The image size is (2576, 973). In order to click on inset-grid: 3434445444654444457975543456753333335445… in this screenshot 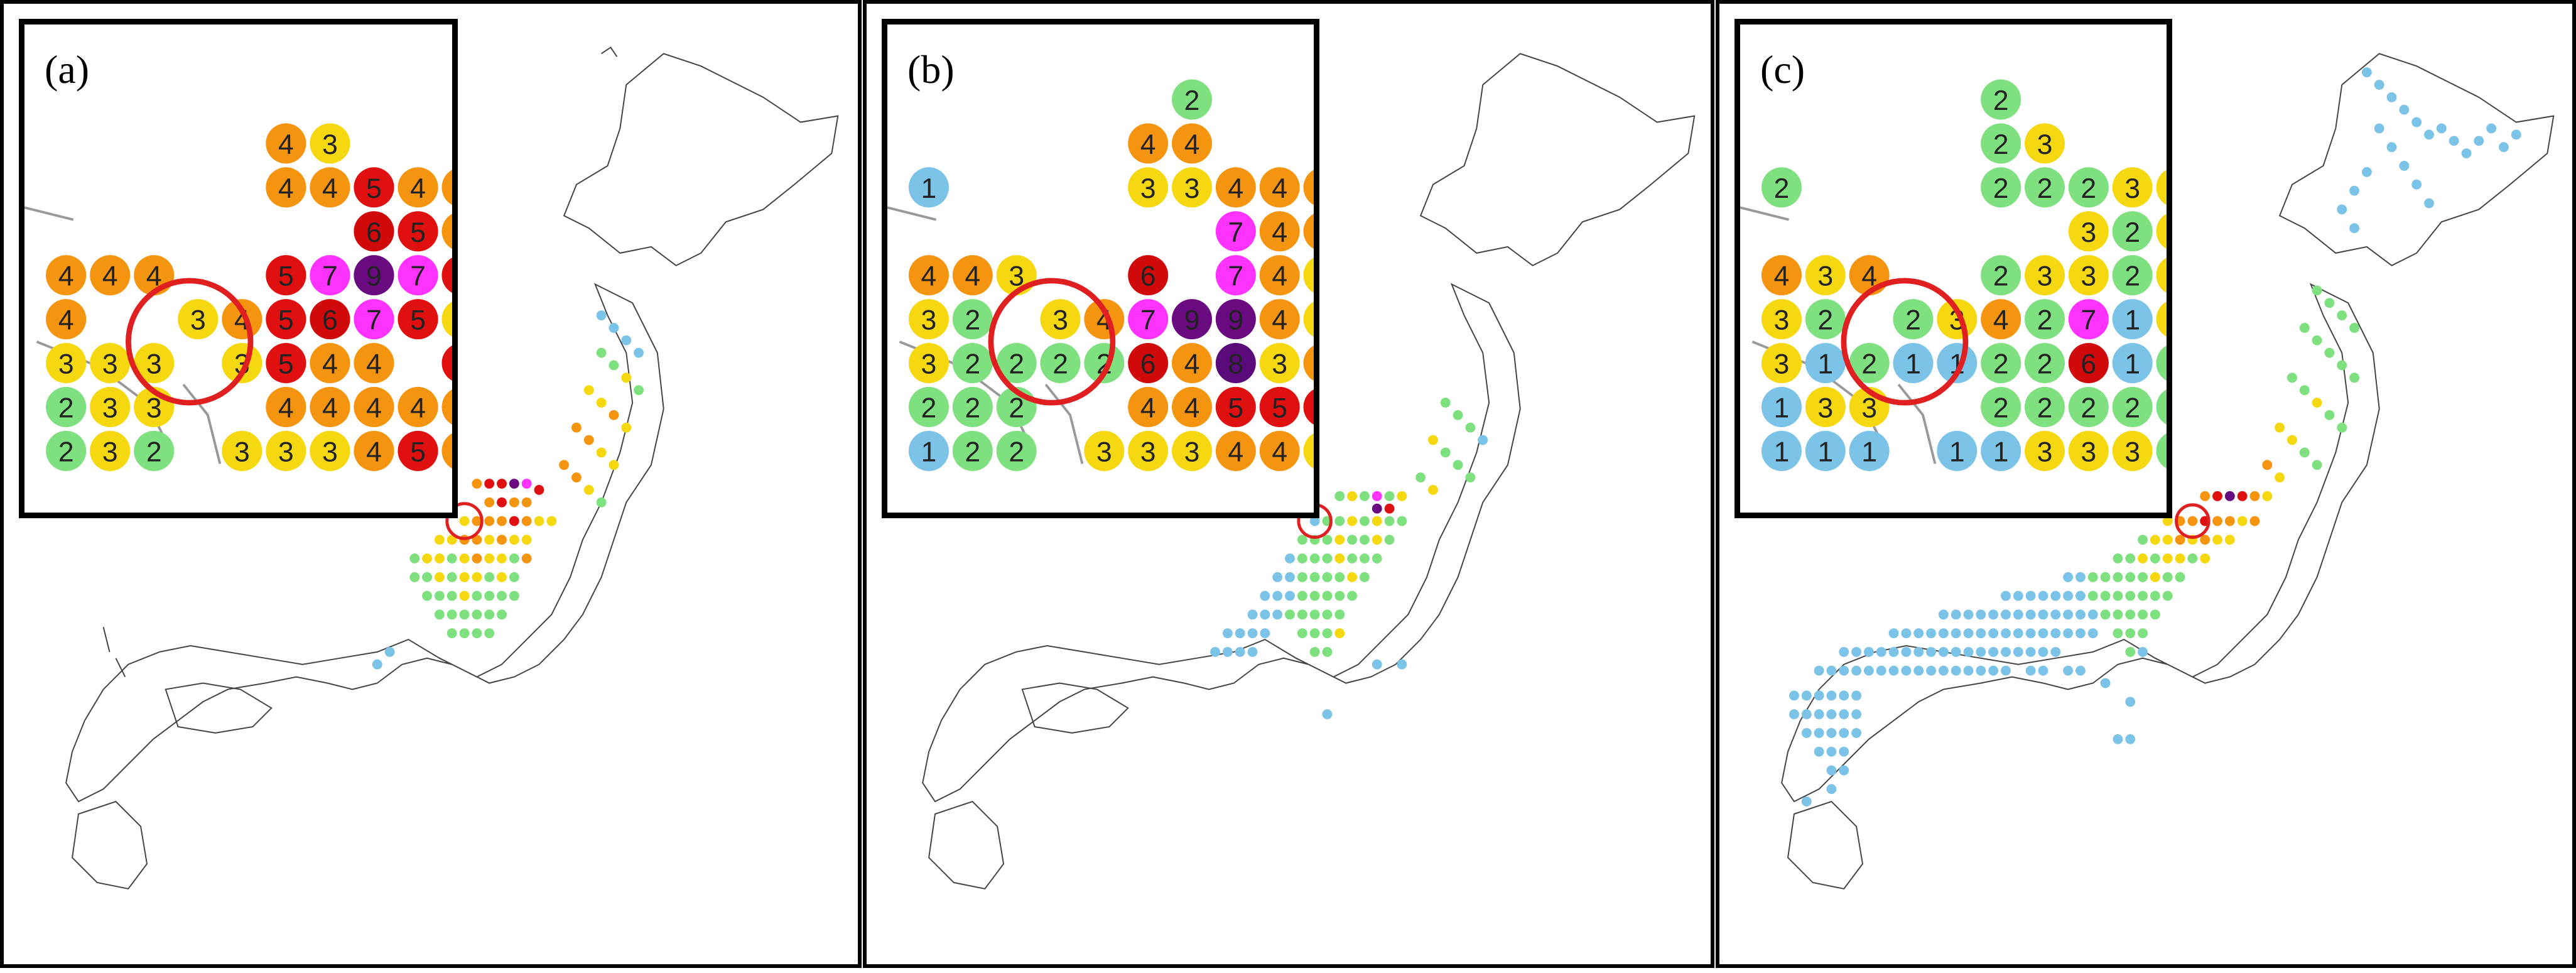, I will do `click(238, 297)`.